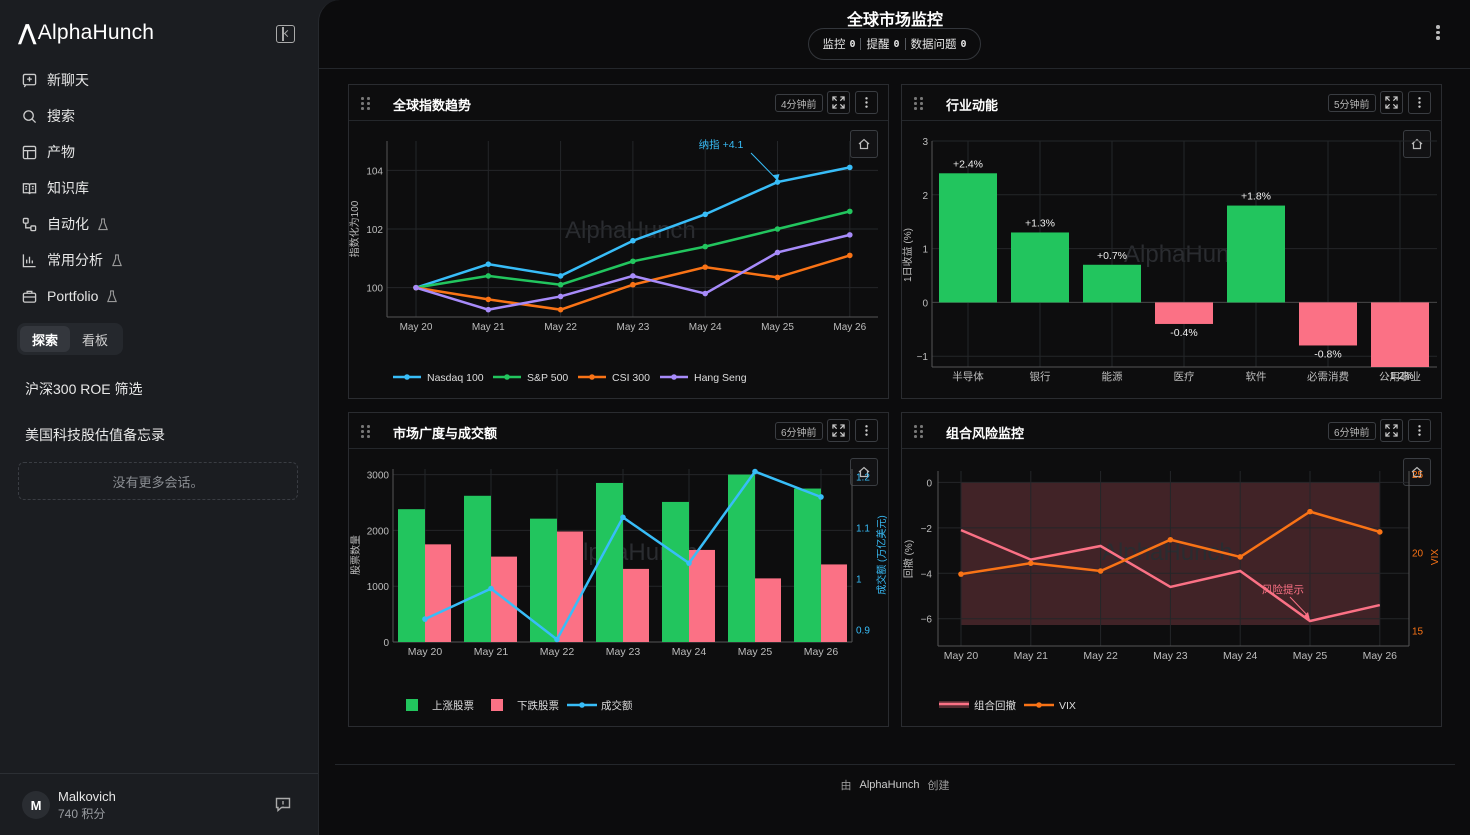 Image resolution: width=1470 pixels, height=835 pixels. What do you see at coordinates (938, 785) in the screenshot?
I see `footer-suffix: 创建` at bounding box center [938, 785].